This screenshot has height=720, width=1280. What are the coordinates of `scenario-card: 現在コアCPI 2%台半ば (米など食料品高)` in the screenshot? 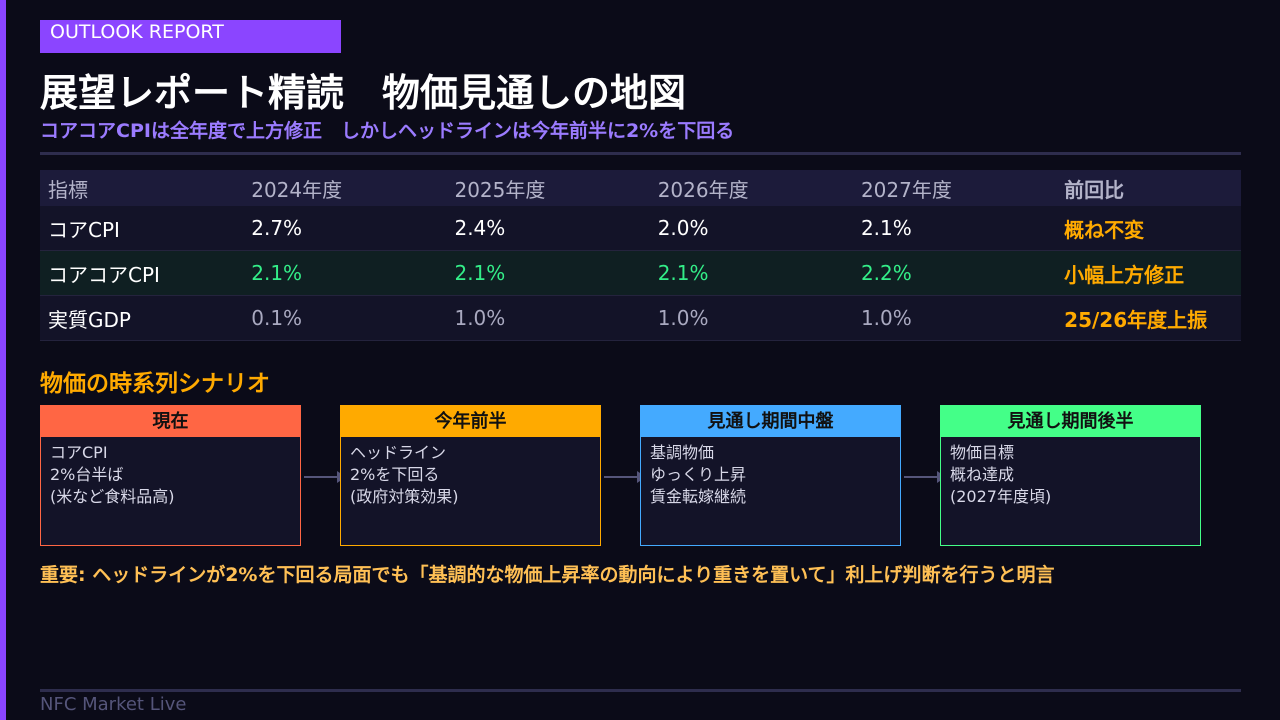 It's located at (170, 475).